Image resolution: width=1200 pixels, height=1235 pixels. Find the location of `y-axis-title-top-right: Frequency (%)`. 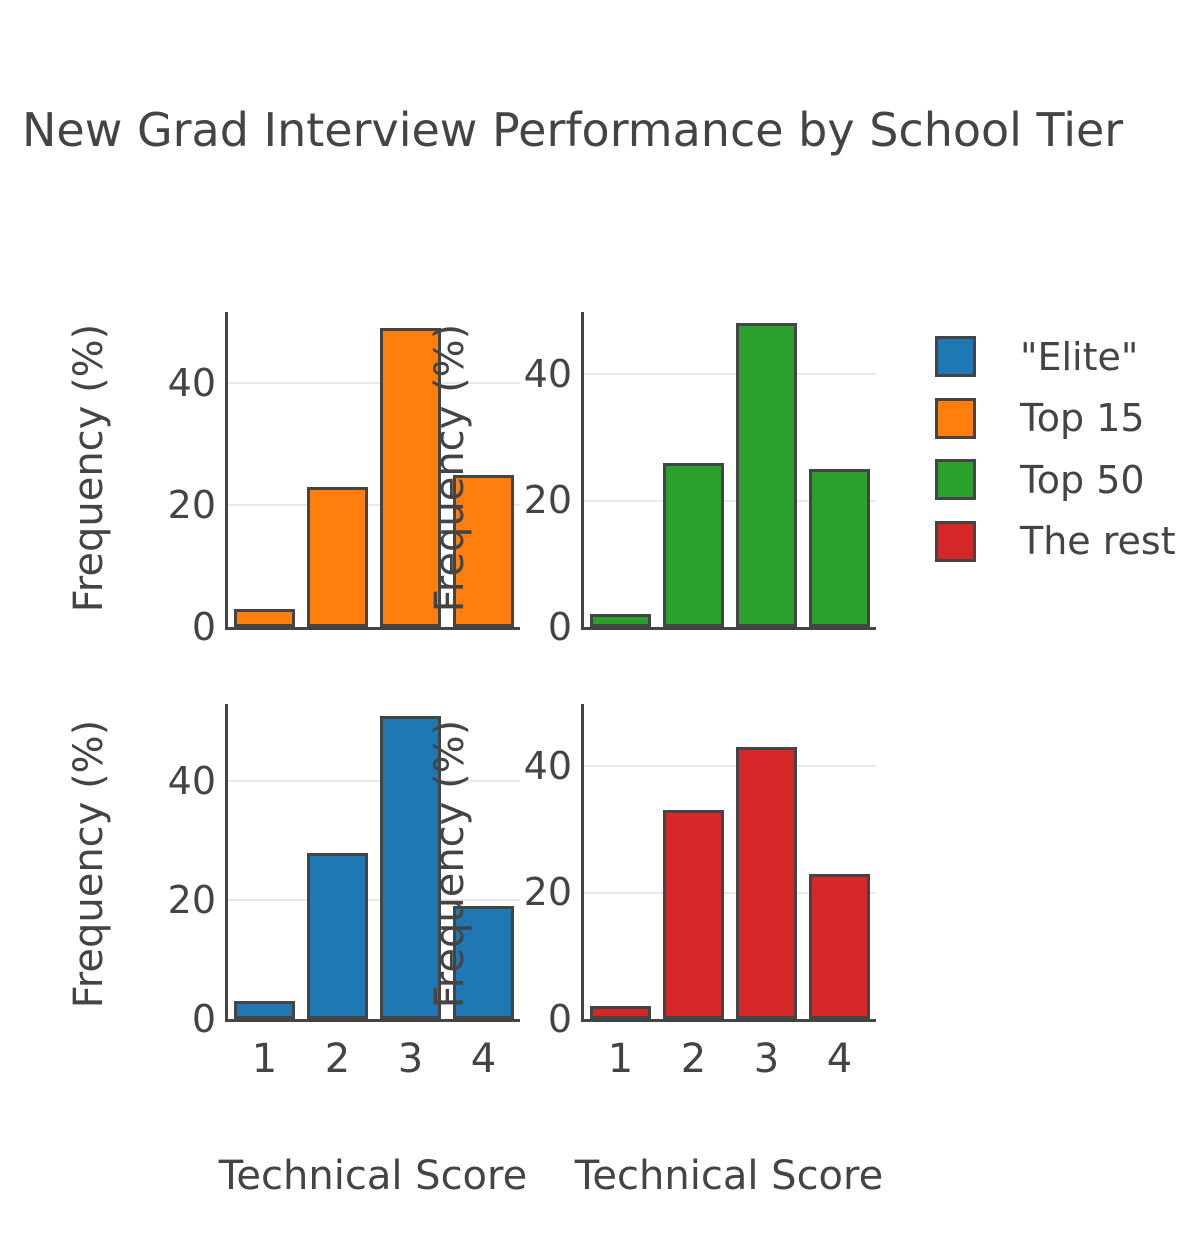

y-axis-title-top-right: Frequency (%) is located at coordinates (450, 468).